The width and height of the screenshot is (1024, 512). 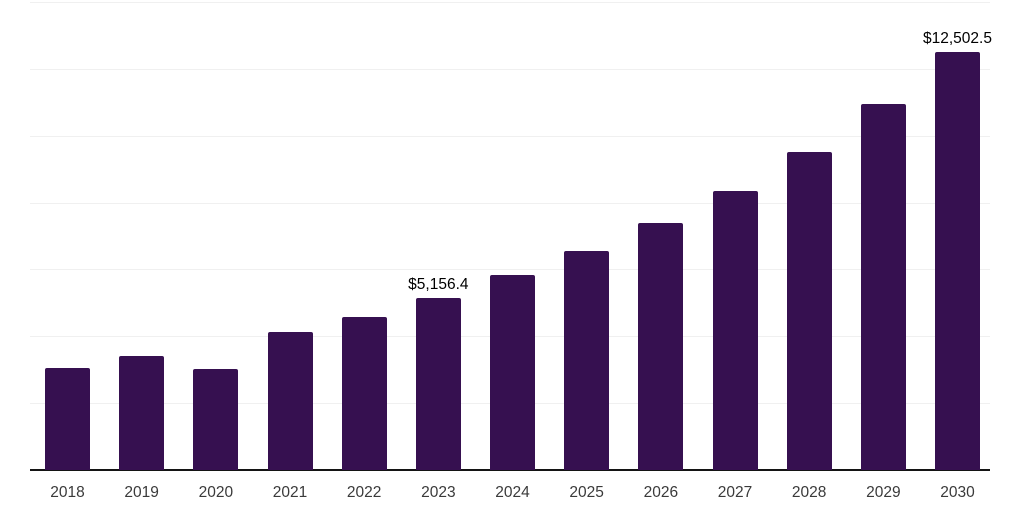 I want to click on x-tick-label-2020: 2020, so click(x=216, y=492).